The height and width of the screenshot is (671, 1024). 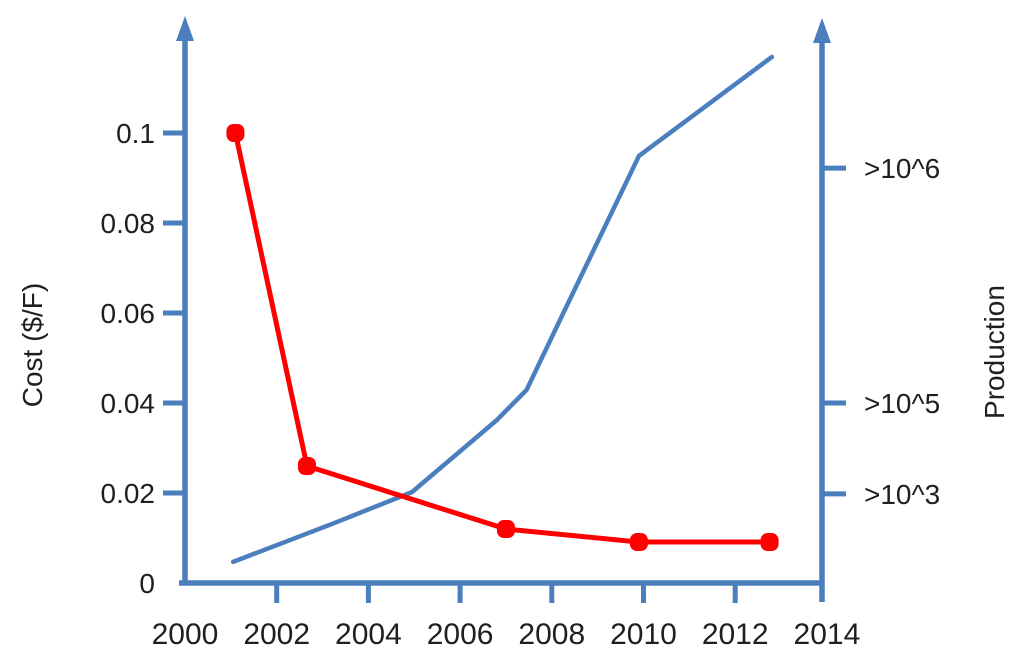 I want to click on x-tick-label: 2002, so click(x=276, y=634).